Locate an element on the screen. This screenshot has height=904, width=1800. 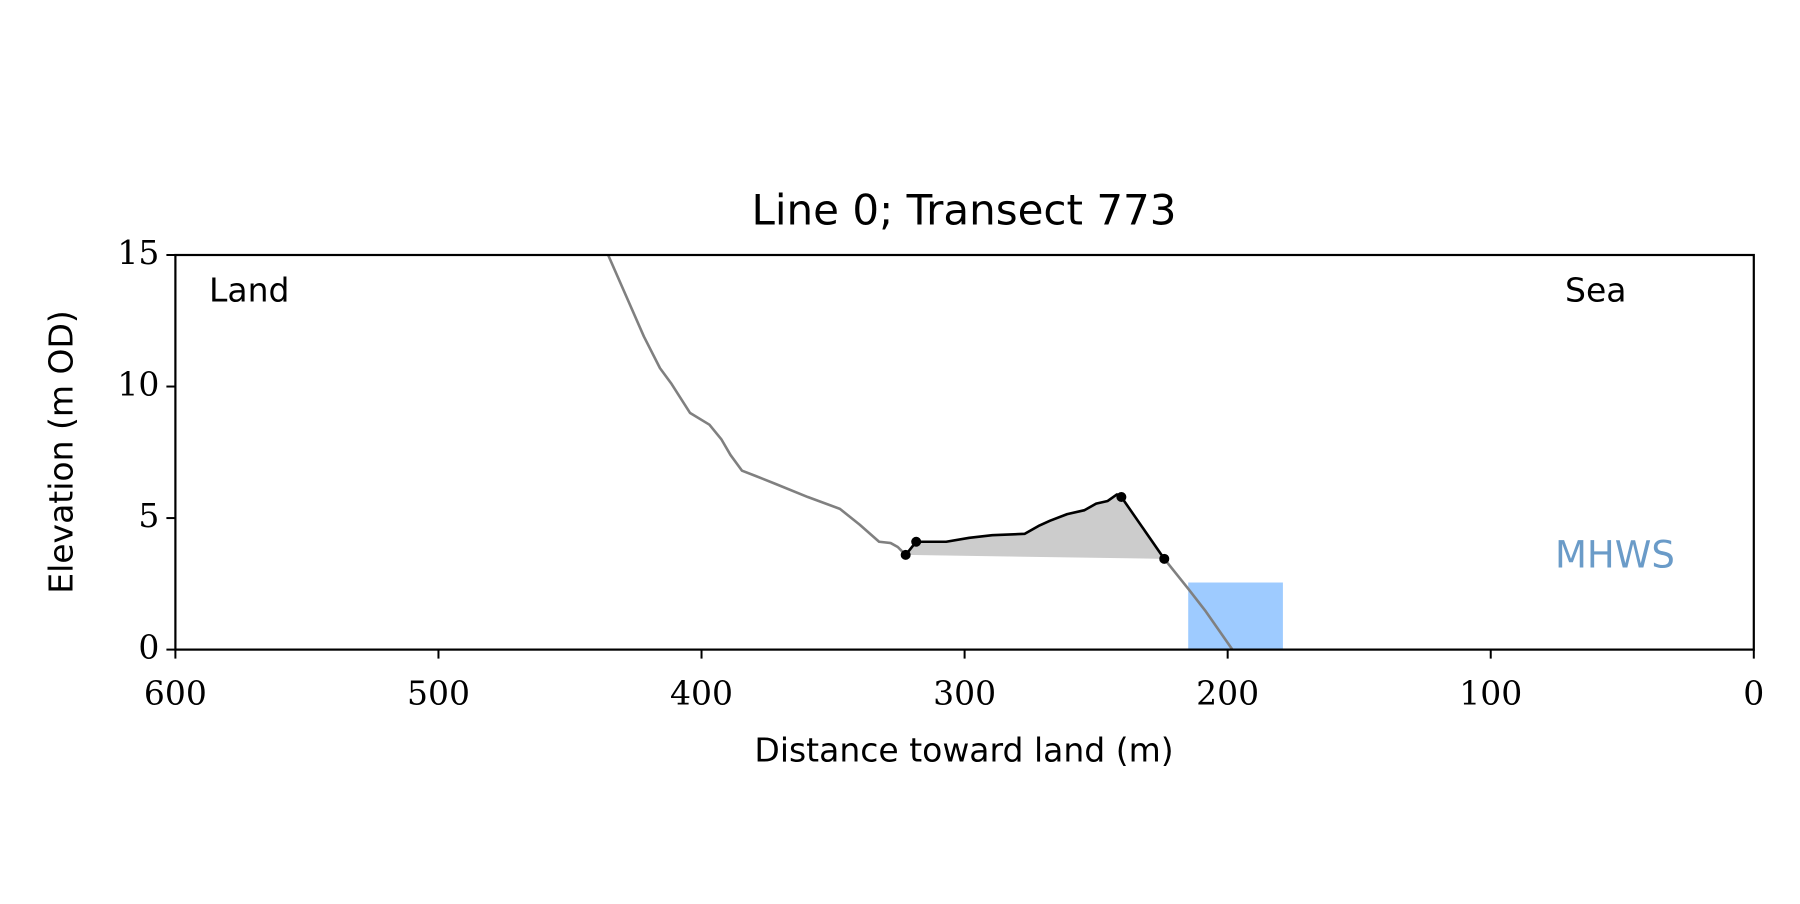
annotation: Land is located at coordinates (249, 290).